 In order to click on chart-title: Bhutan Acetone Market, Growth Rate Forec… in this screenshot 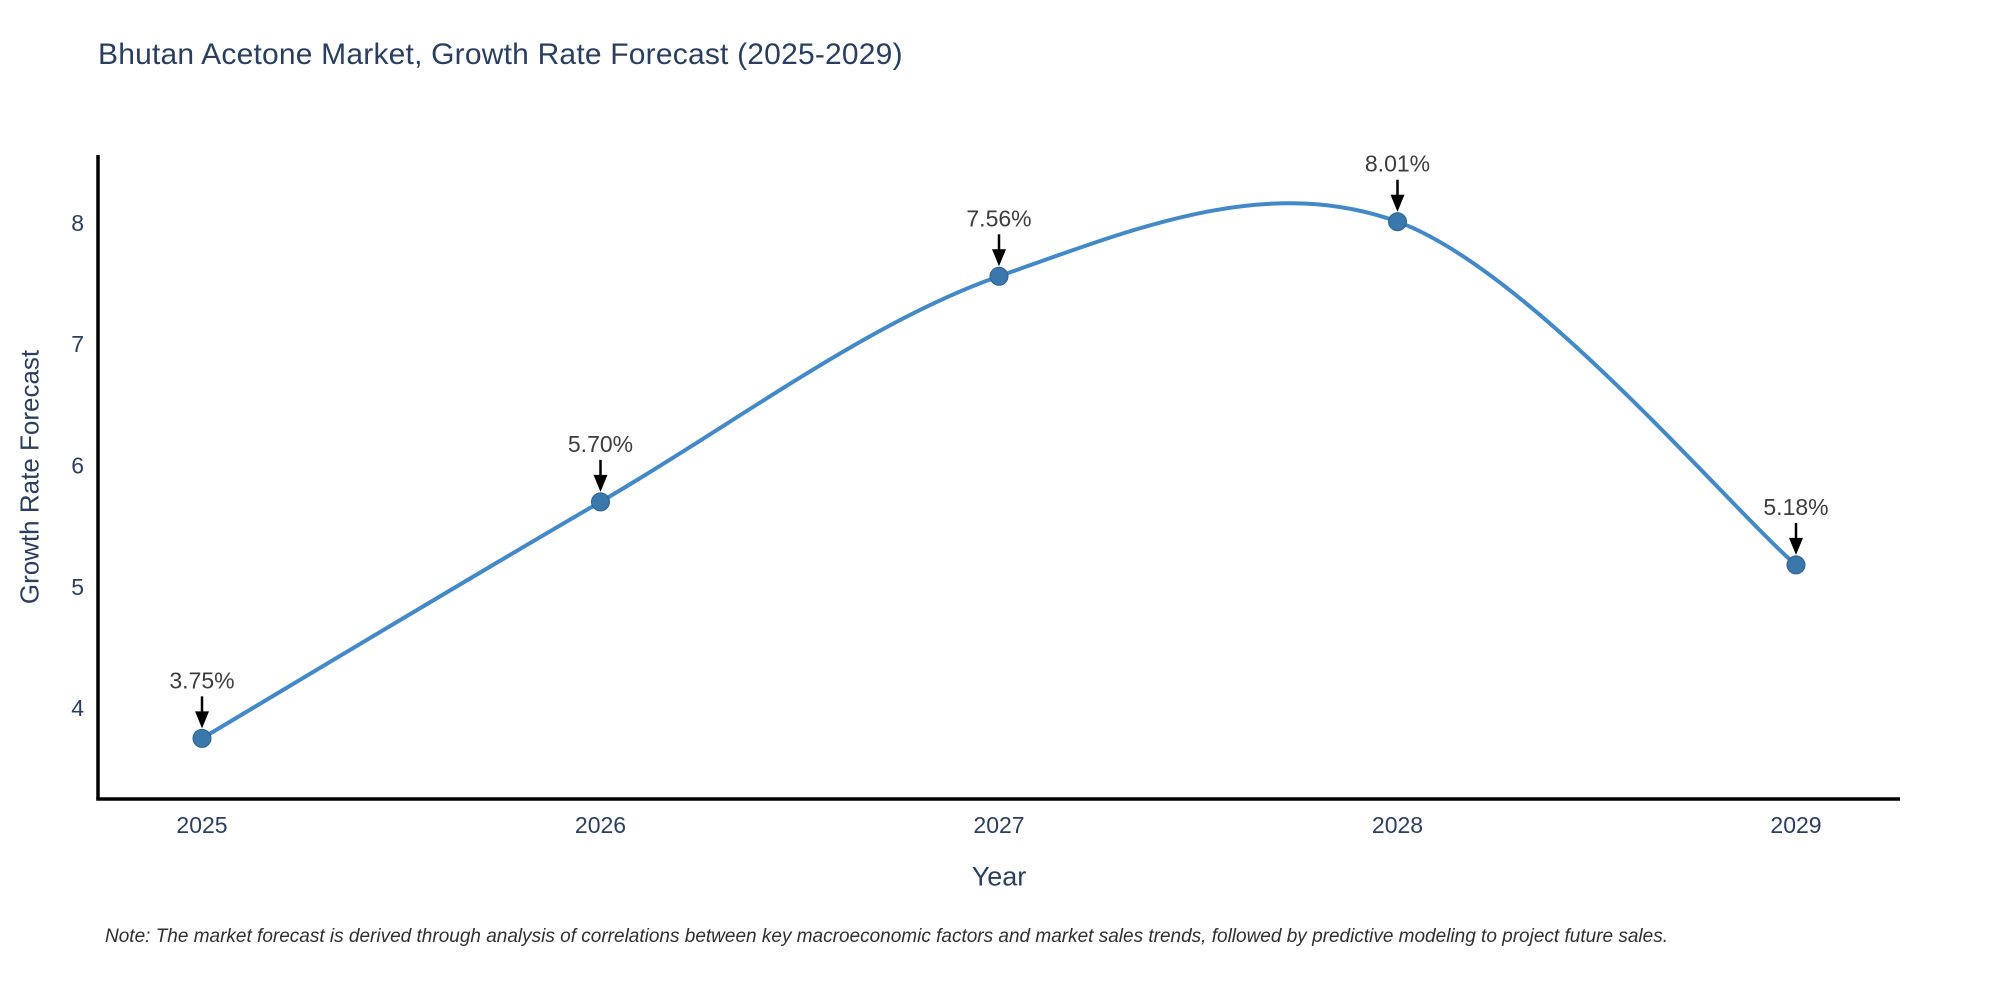, I will do `click(500, 54)`.